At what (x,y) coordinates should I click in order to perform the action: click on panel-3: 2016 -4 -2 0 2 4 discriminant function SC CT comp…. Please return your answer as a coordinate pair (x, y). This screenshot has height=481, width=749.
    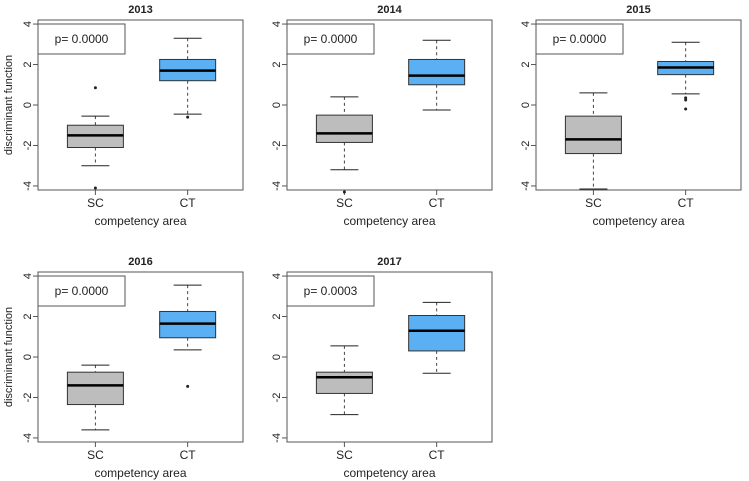
    Looking at the image, I should click on (123, 368).